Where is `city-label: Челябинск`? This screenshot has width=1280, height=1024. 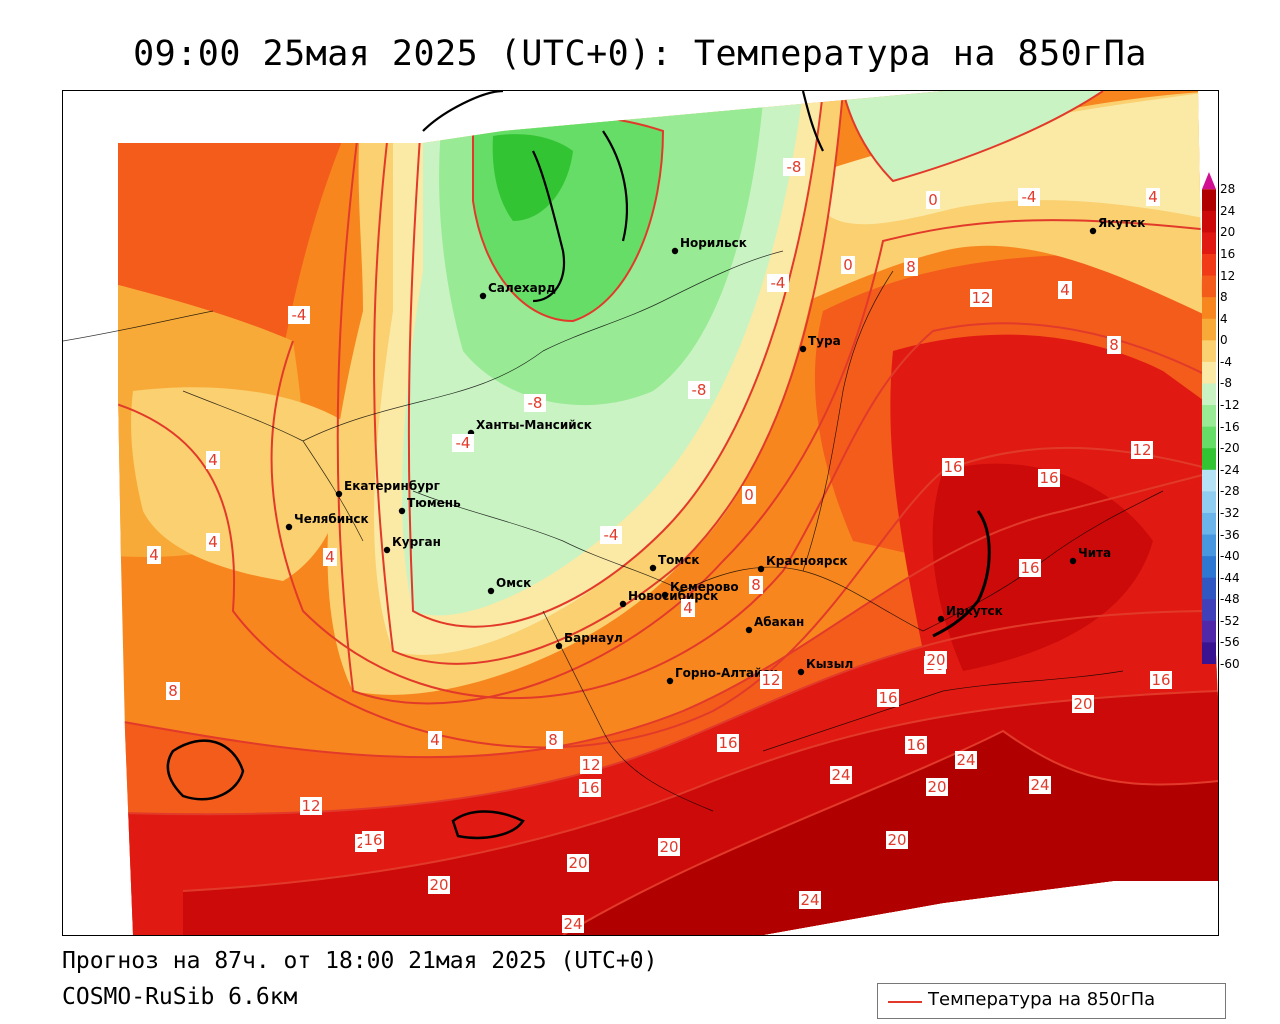 city-label: Челябинск is located at coordinates (331, 519).